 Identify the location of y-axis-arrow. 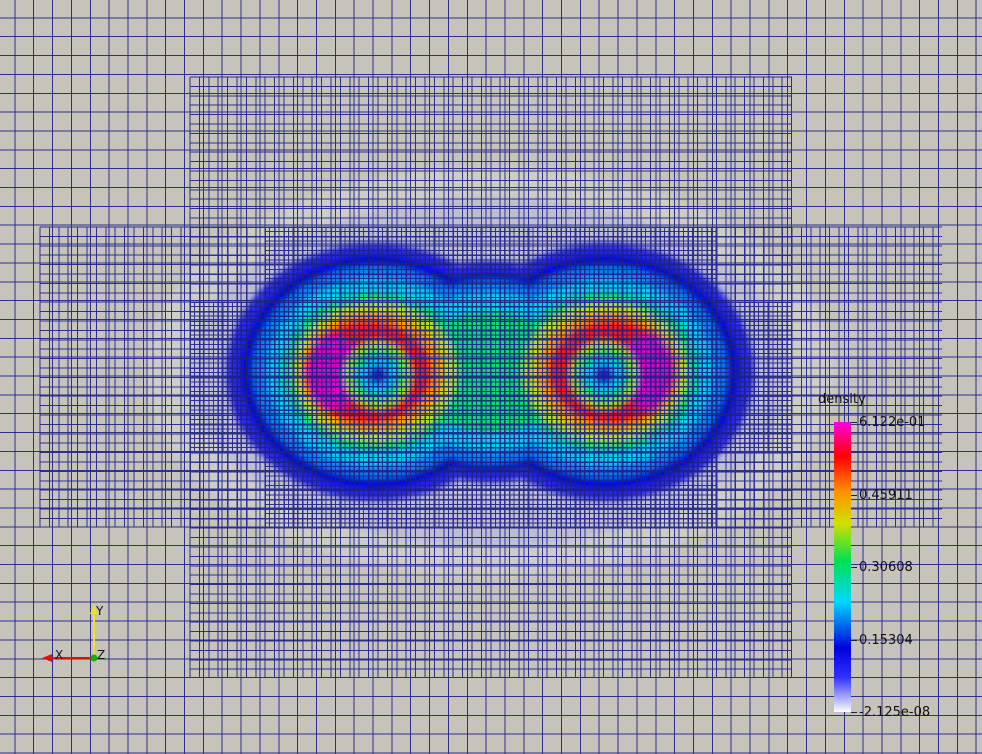
(94, 609).